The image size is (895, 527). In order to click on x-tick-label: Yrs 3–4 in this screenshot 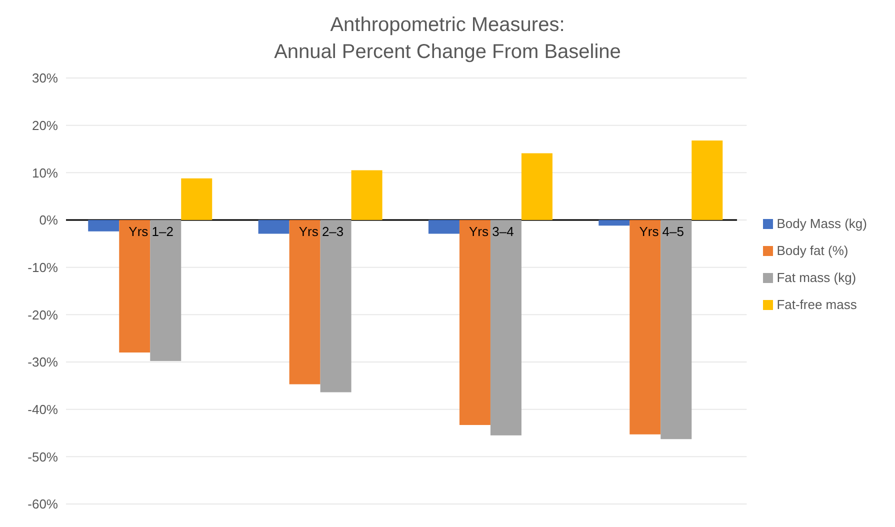, I will do `click(491, 231)`.